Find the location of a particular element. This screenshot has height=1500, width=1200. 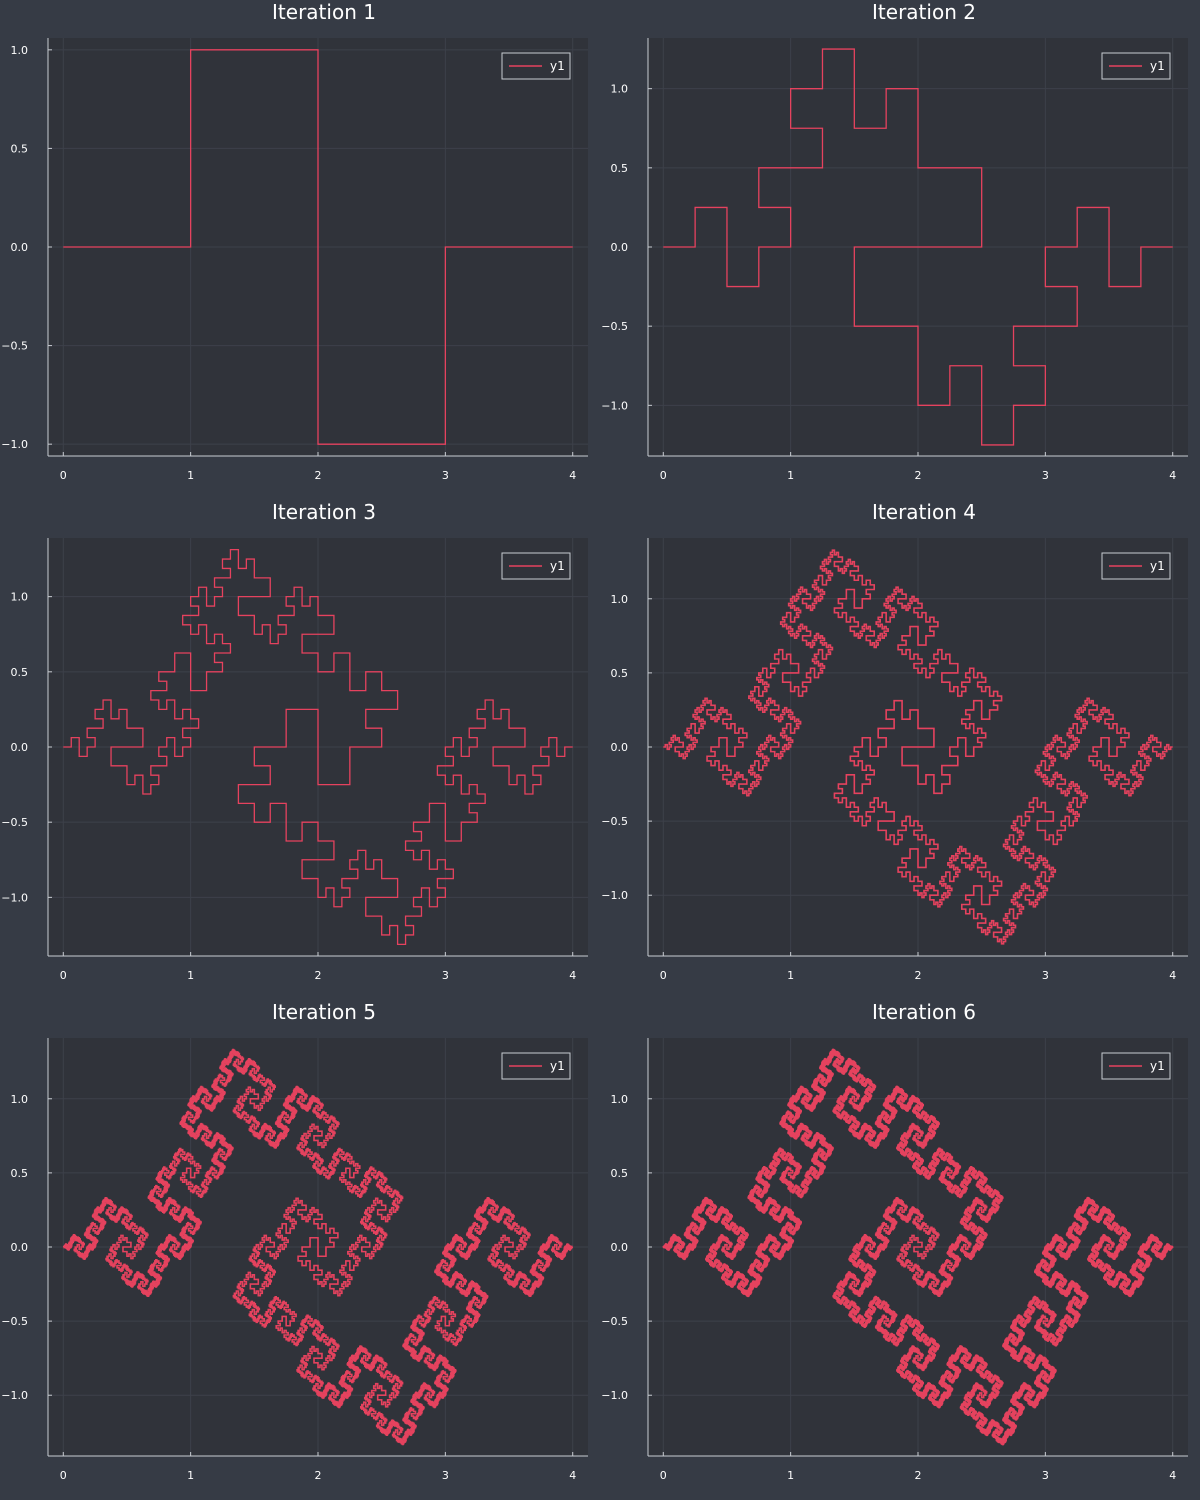

chart-title: Iteration 1 is located at coordinates (324, 12).